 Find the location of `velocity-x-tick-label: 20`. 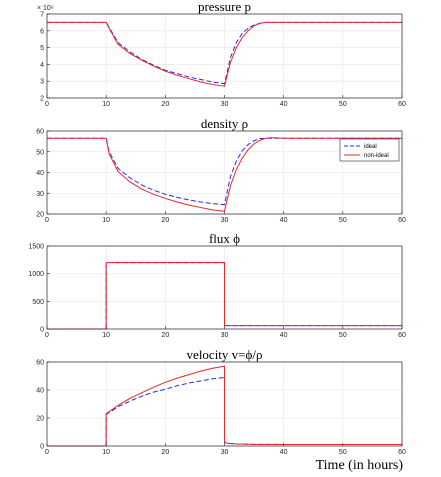

velocity-x-tick-label: 20 is located at coordinates (165, 452).